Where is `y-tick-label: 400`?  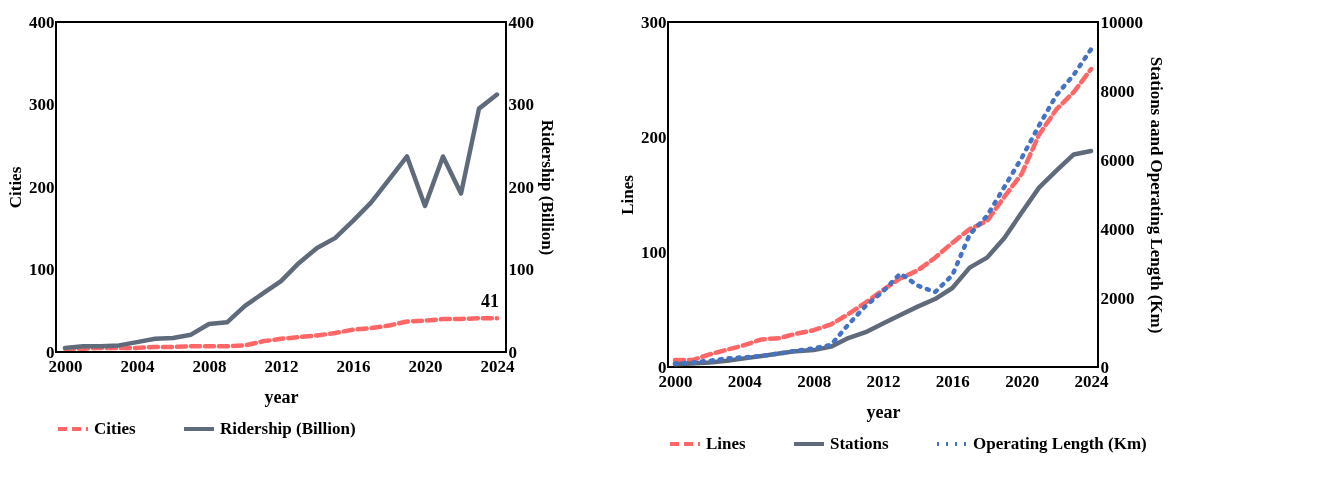
y-tick-label: 400 is located at coordinates (42, 22).